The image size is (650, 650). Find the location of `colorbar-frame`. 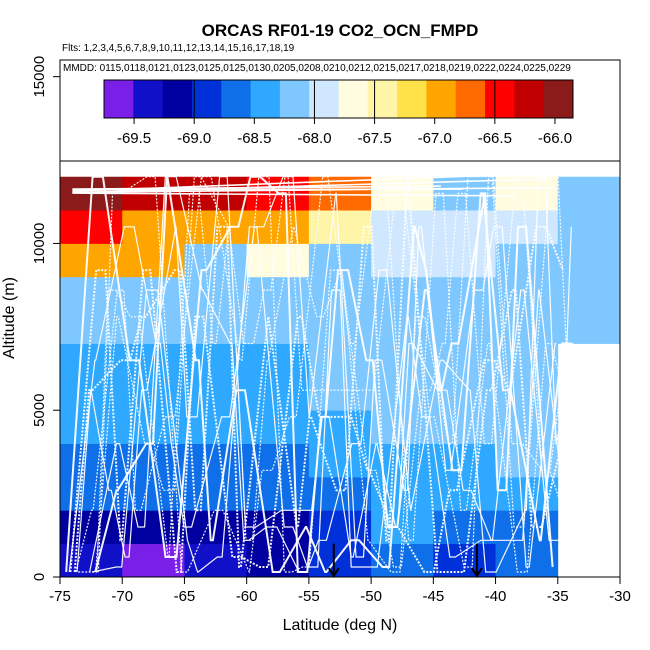

colorbar-frame is located at coordinates (338, 99).